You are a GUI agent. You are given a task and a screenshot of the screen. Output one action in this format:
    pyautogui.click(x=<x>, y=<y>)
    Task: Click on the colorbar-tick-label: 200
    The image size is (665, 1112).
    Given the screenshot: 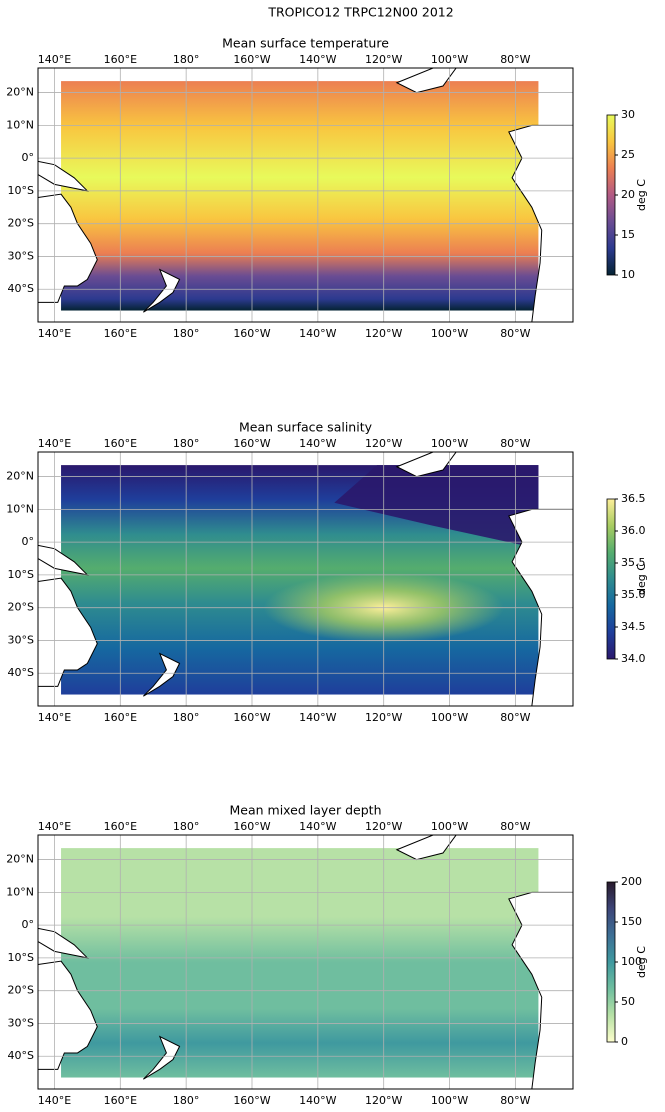 What is the action you would take?
    pyautogui.click(x=631, y=881)
    